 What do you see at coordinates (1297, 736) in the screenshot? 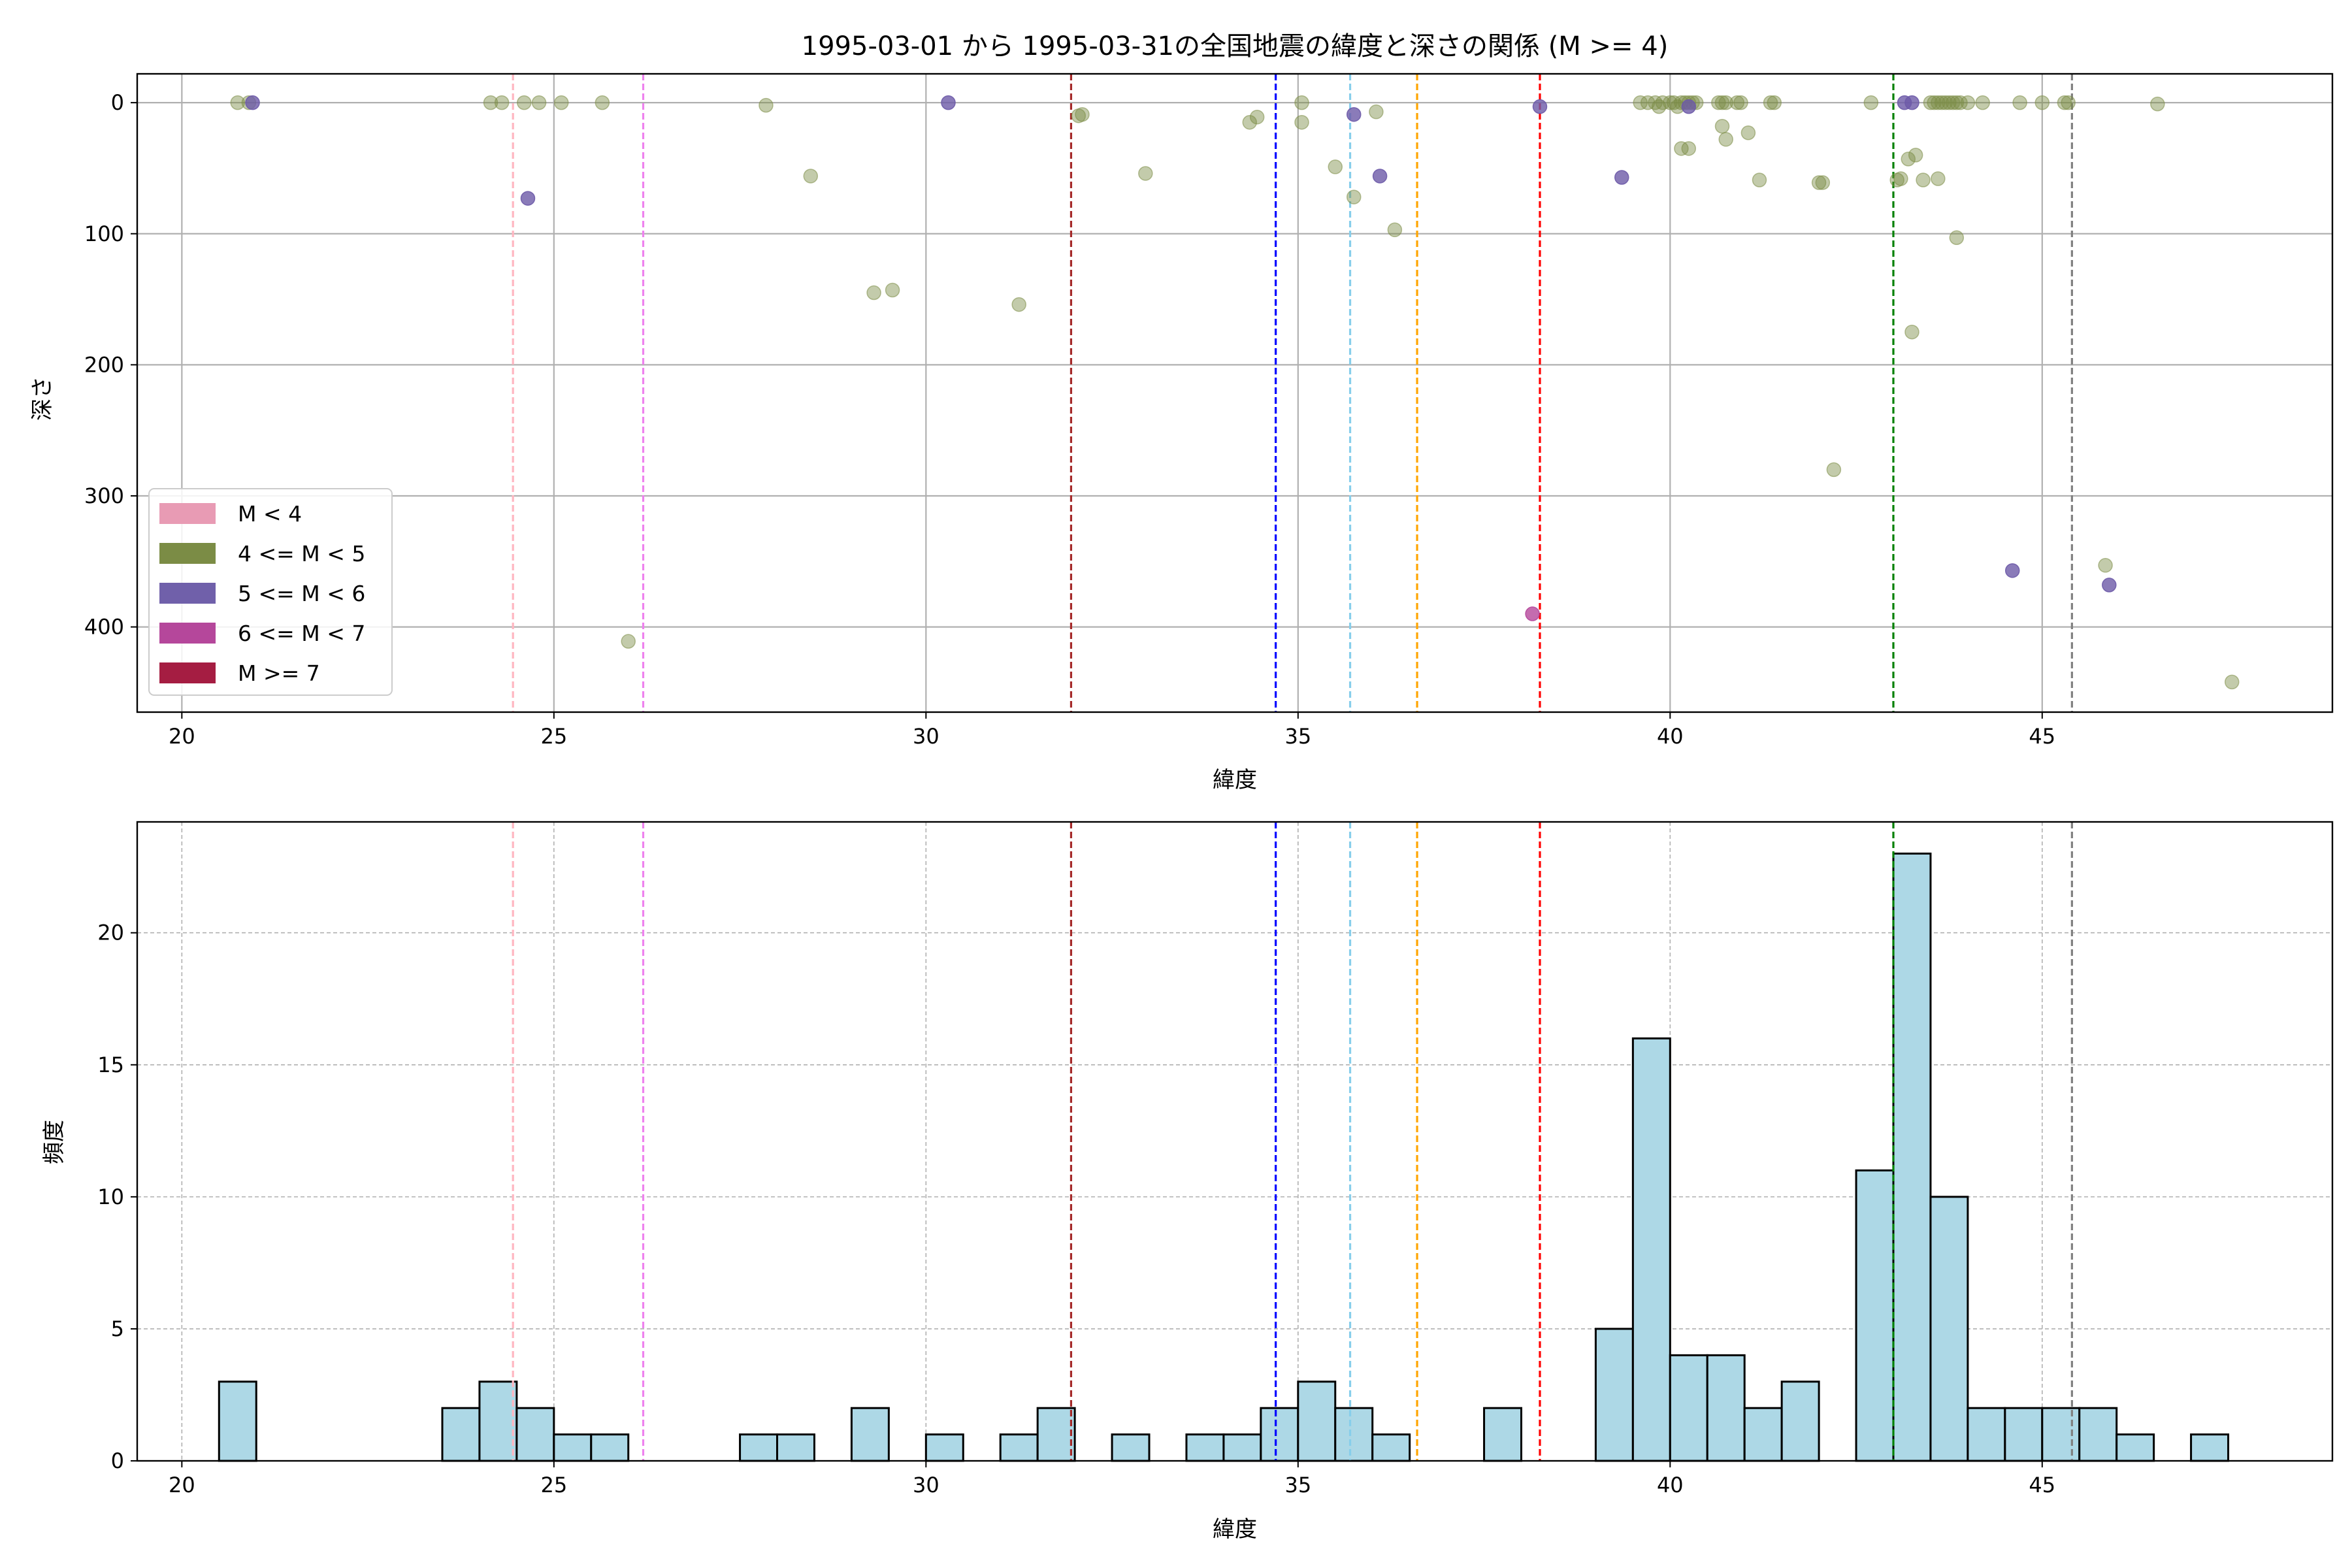
I see `scatter-x-tick-label: 35` at bounding box center [1297, 736].